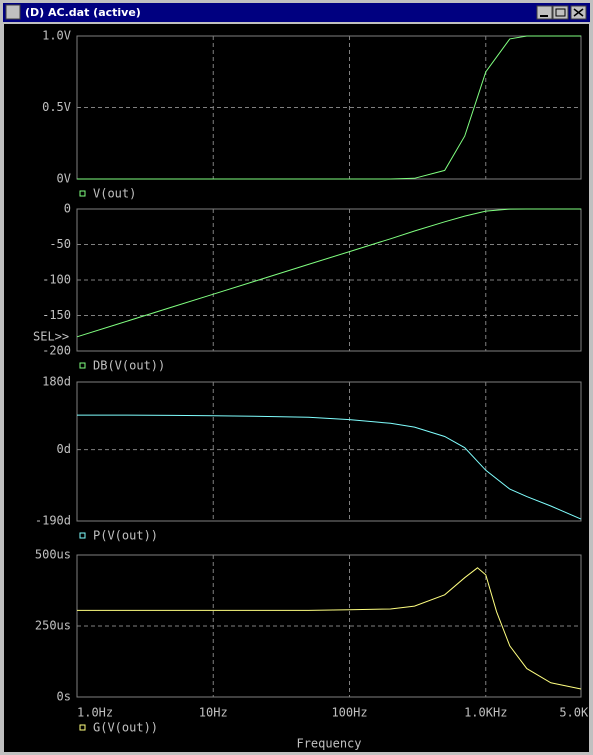  What do you see at coordinates (544, 12) in the screenshot?
I see `minimize-button` at bounding box center [544, 12].